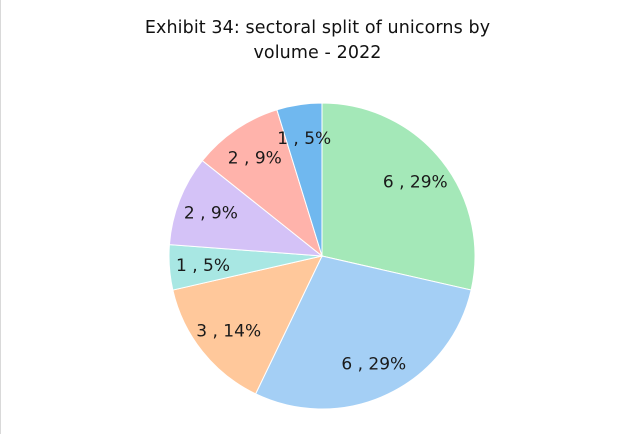  Describe the element at coordinates (373, 365) in the screenshot. I see `slice-data-label-2: 6 , 29%` at that location.